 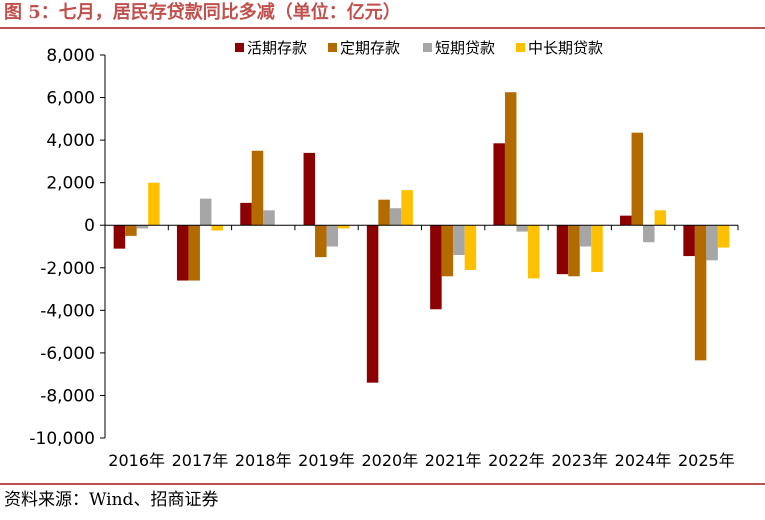 What do you see at coordinates (372, 304) in the screenshot?
I see `bar-活期存款-2020年` at bounding box center [372, 304].